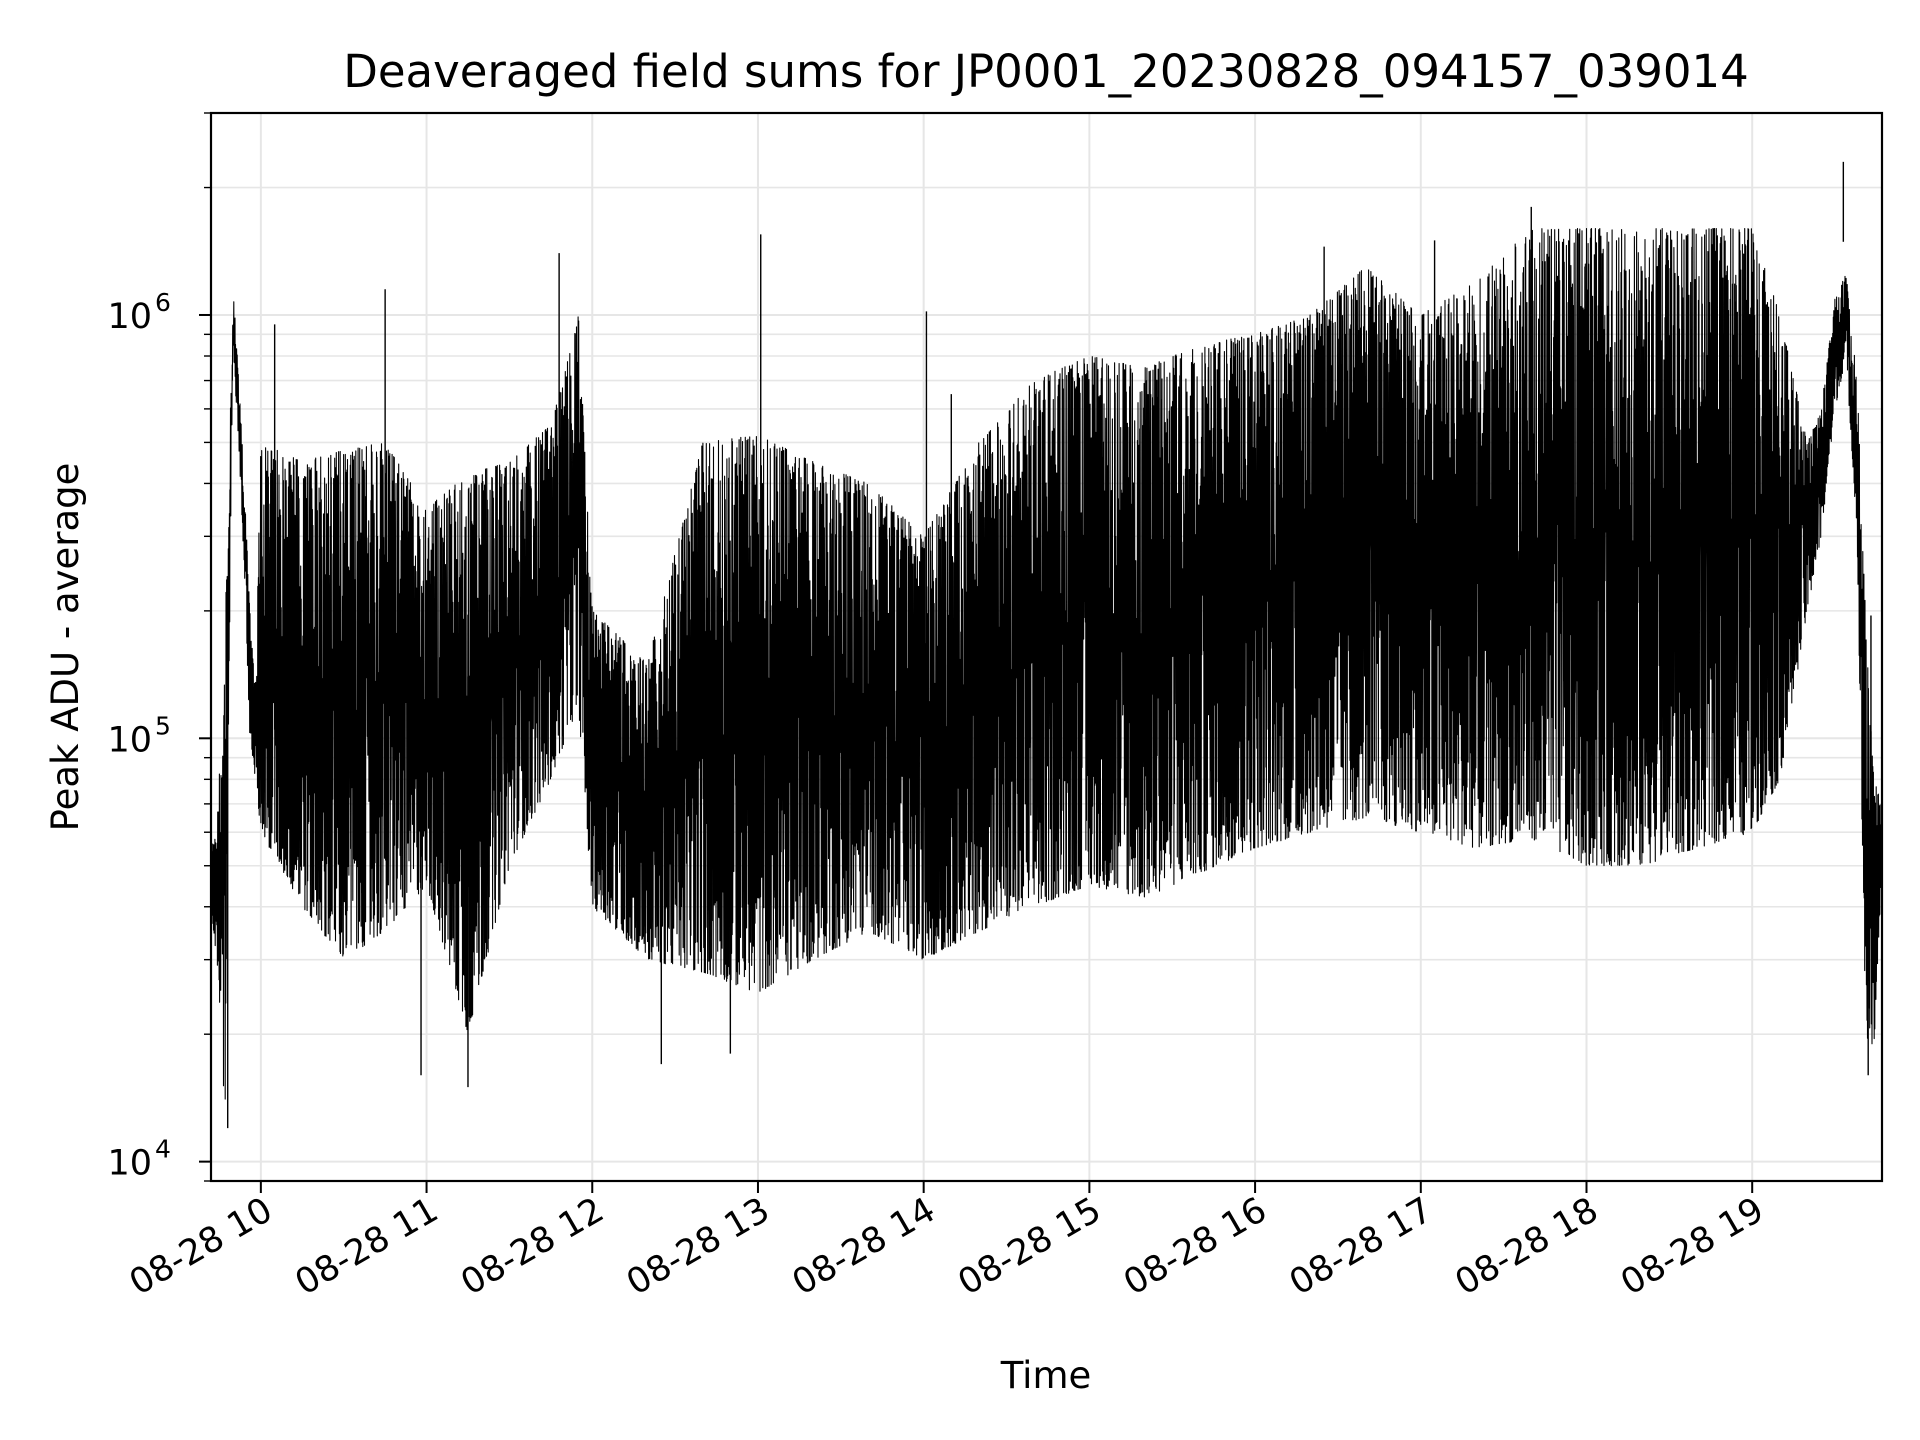 The height and width of the screenshot is (1440, 1920). Describe the element at coordinates (65, 647) in the screenshot. I see `y-axis-label: Peak ADU - average` at that location.